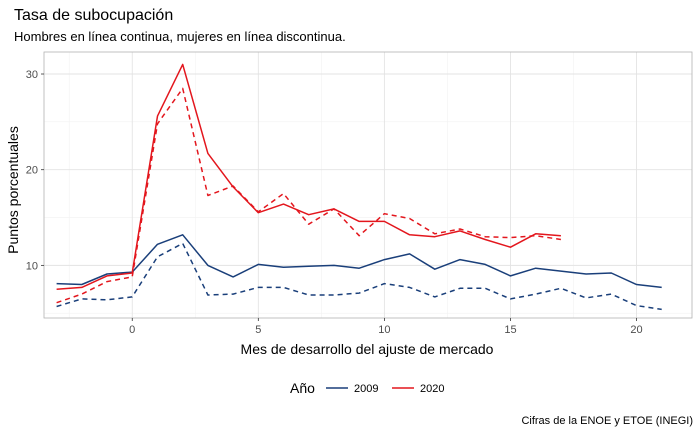 The width and height of the screenshot is (700, 432). Describe the element at coordinates (367, 349) in the screenshot. I see `x-axis-title: Mes de desarrollo del ajuste de mercado` at that location.